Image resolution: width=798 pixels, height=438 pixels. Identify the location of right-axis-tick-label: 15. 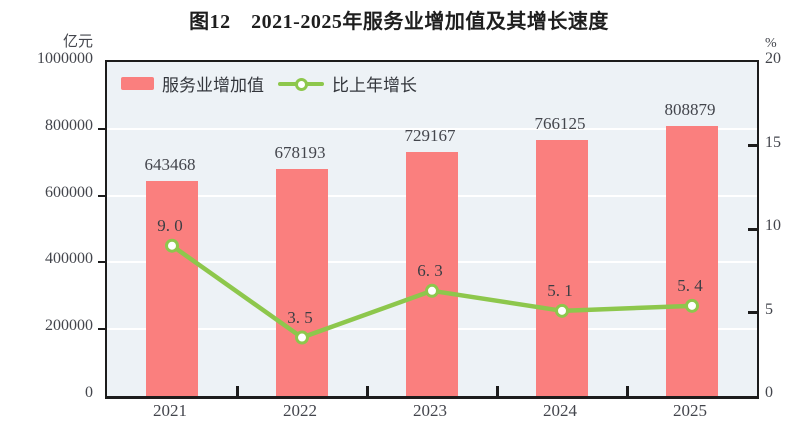
(773, 142).